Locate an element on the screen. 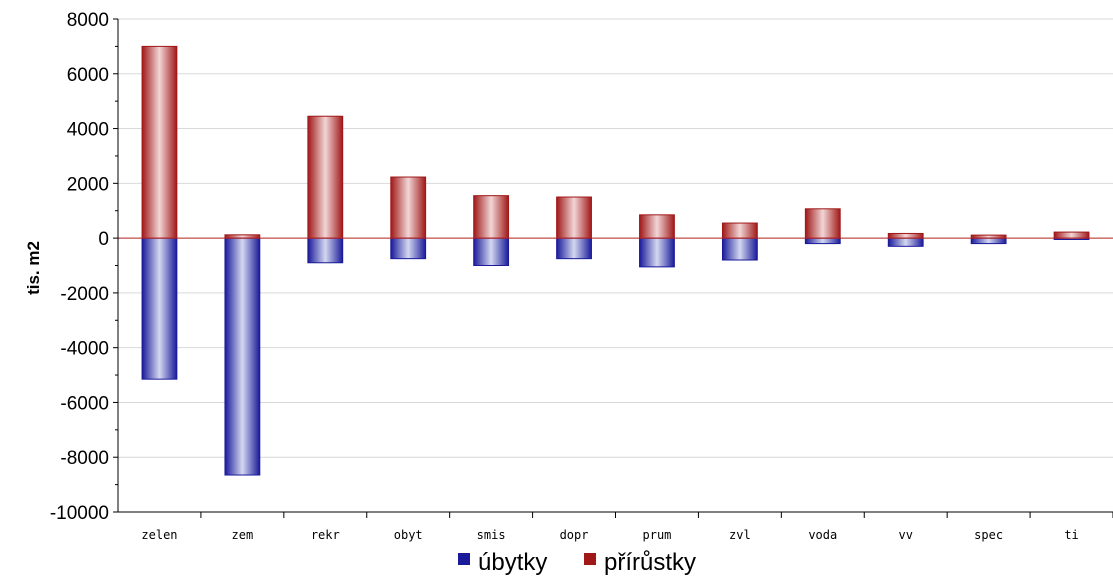 Image resolution: width=1113 pixels, height=579 pixels. bar-voda-ubytky is located at coordinates (822, 241).